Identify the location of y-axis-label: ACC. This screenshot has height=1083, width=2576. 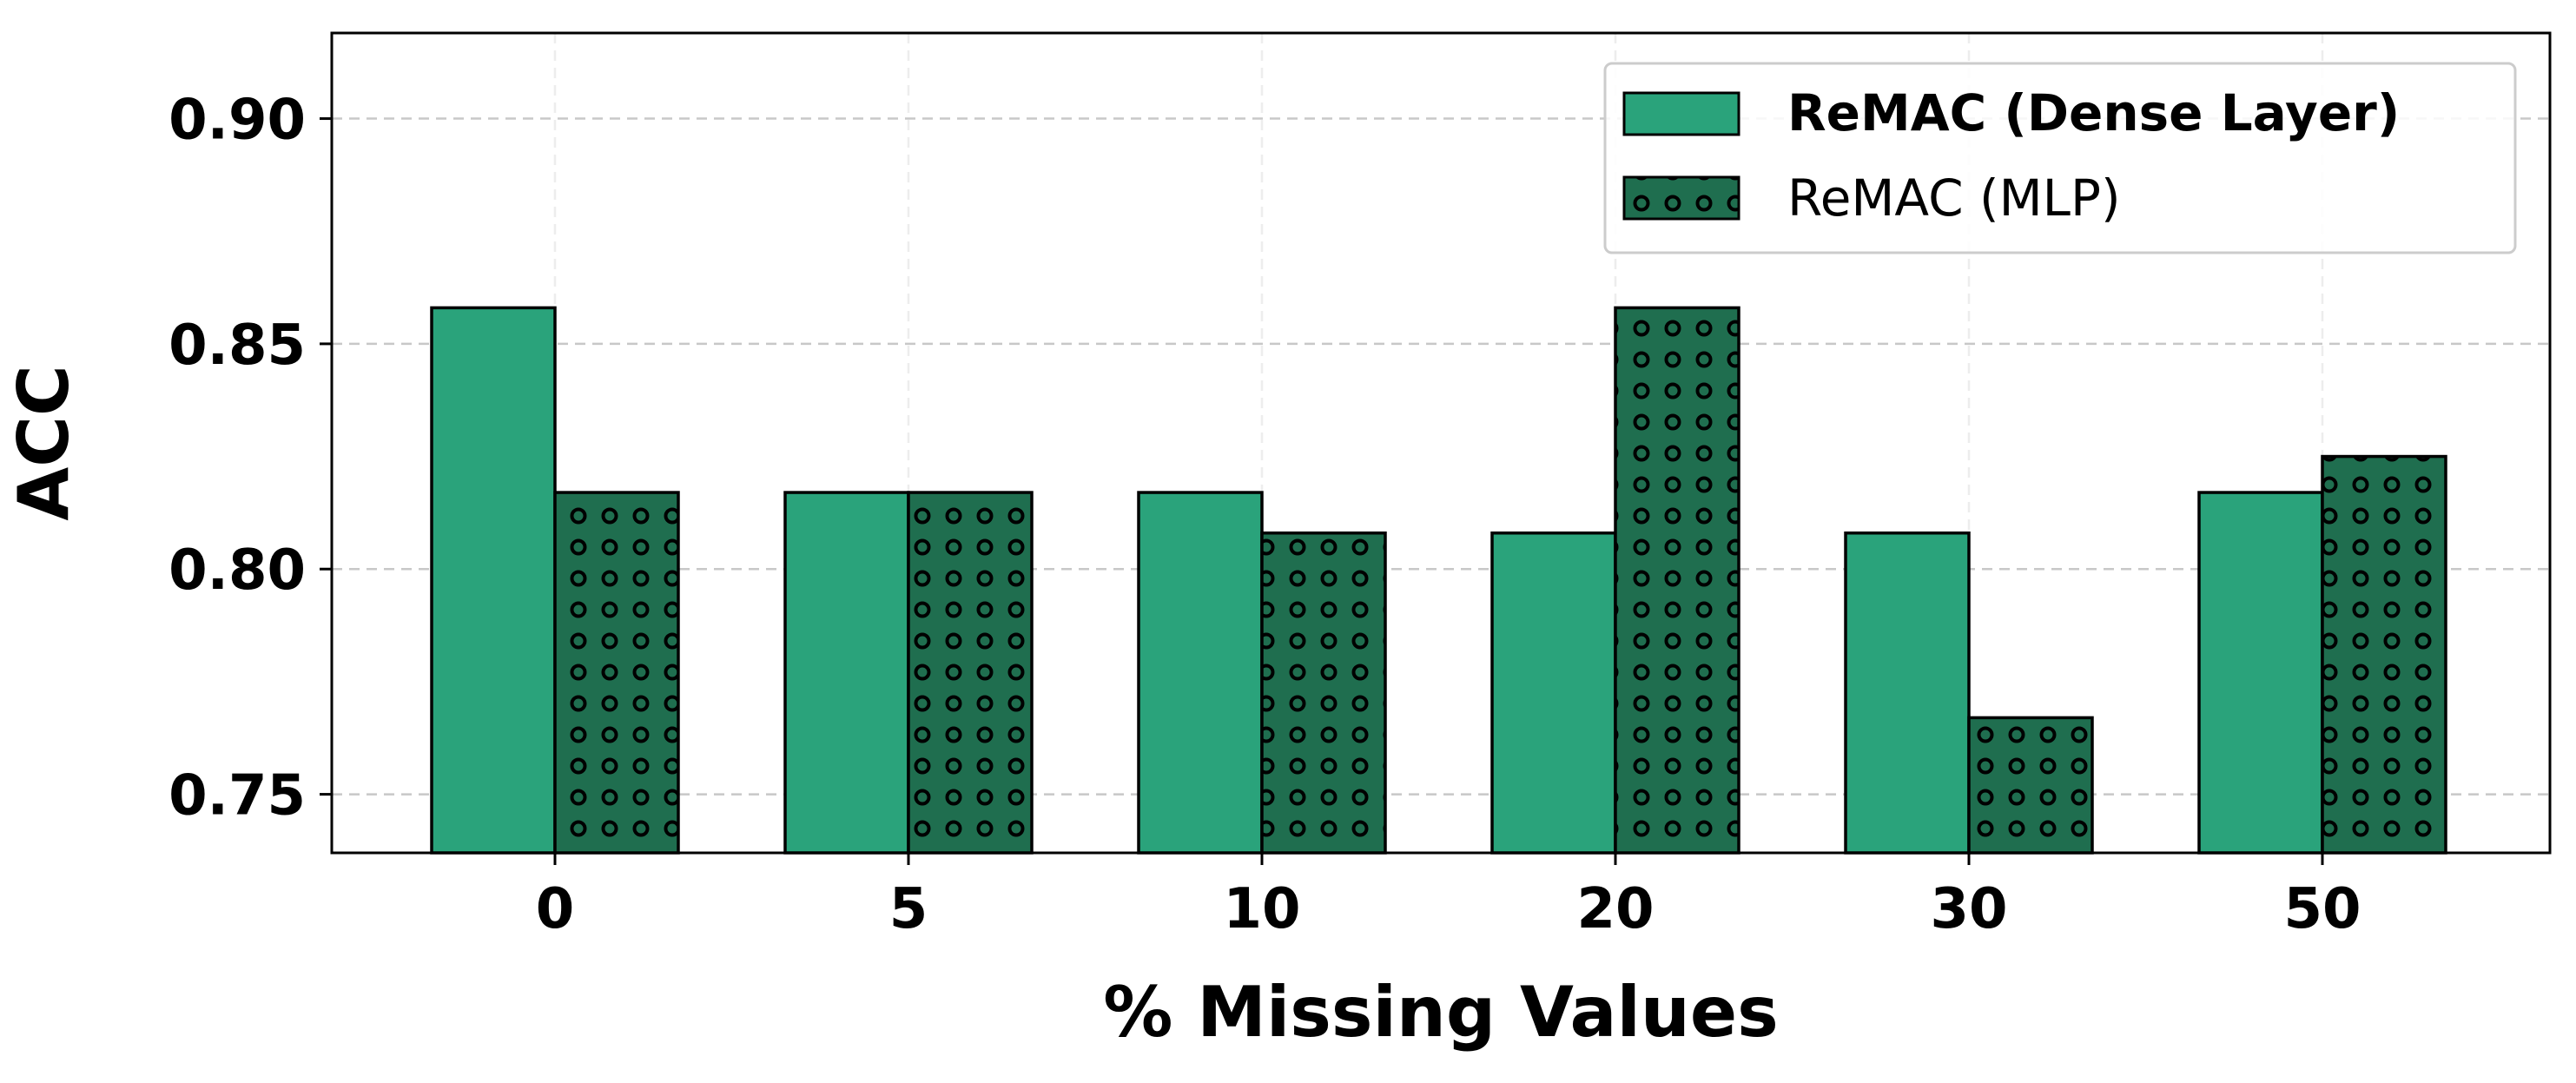
(44, 442).